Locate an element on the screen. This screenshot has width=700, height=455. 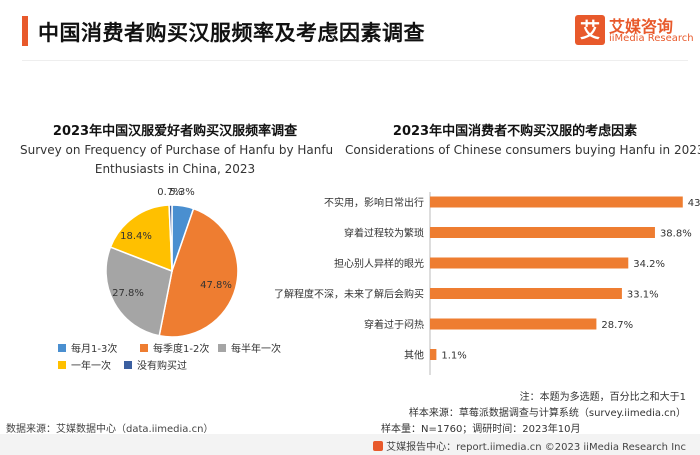
bar-category-label: 担心别人异样的眼光 is located at coordinates (379, 263).